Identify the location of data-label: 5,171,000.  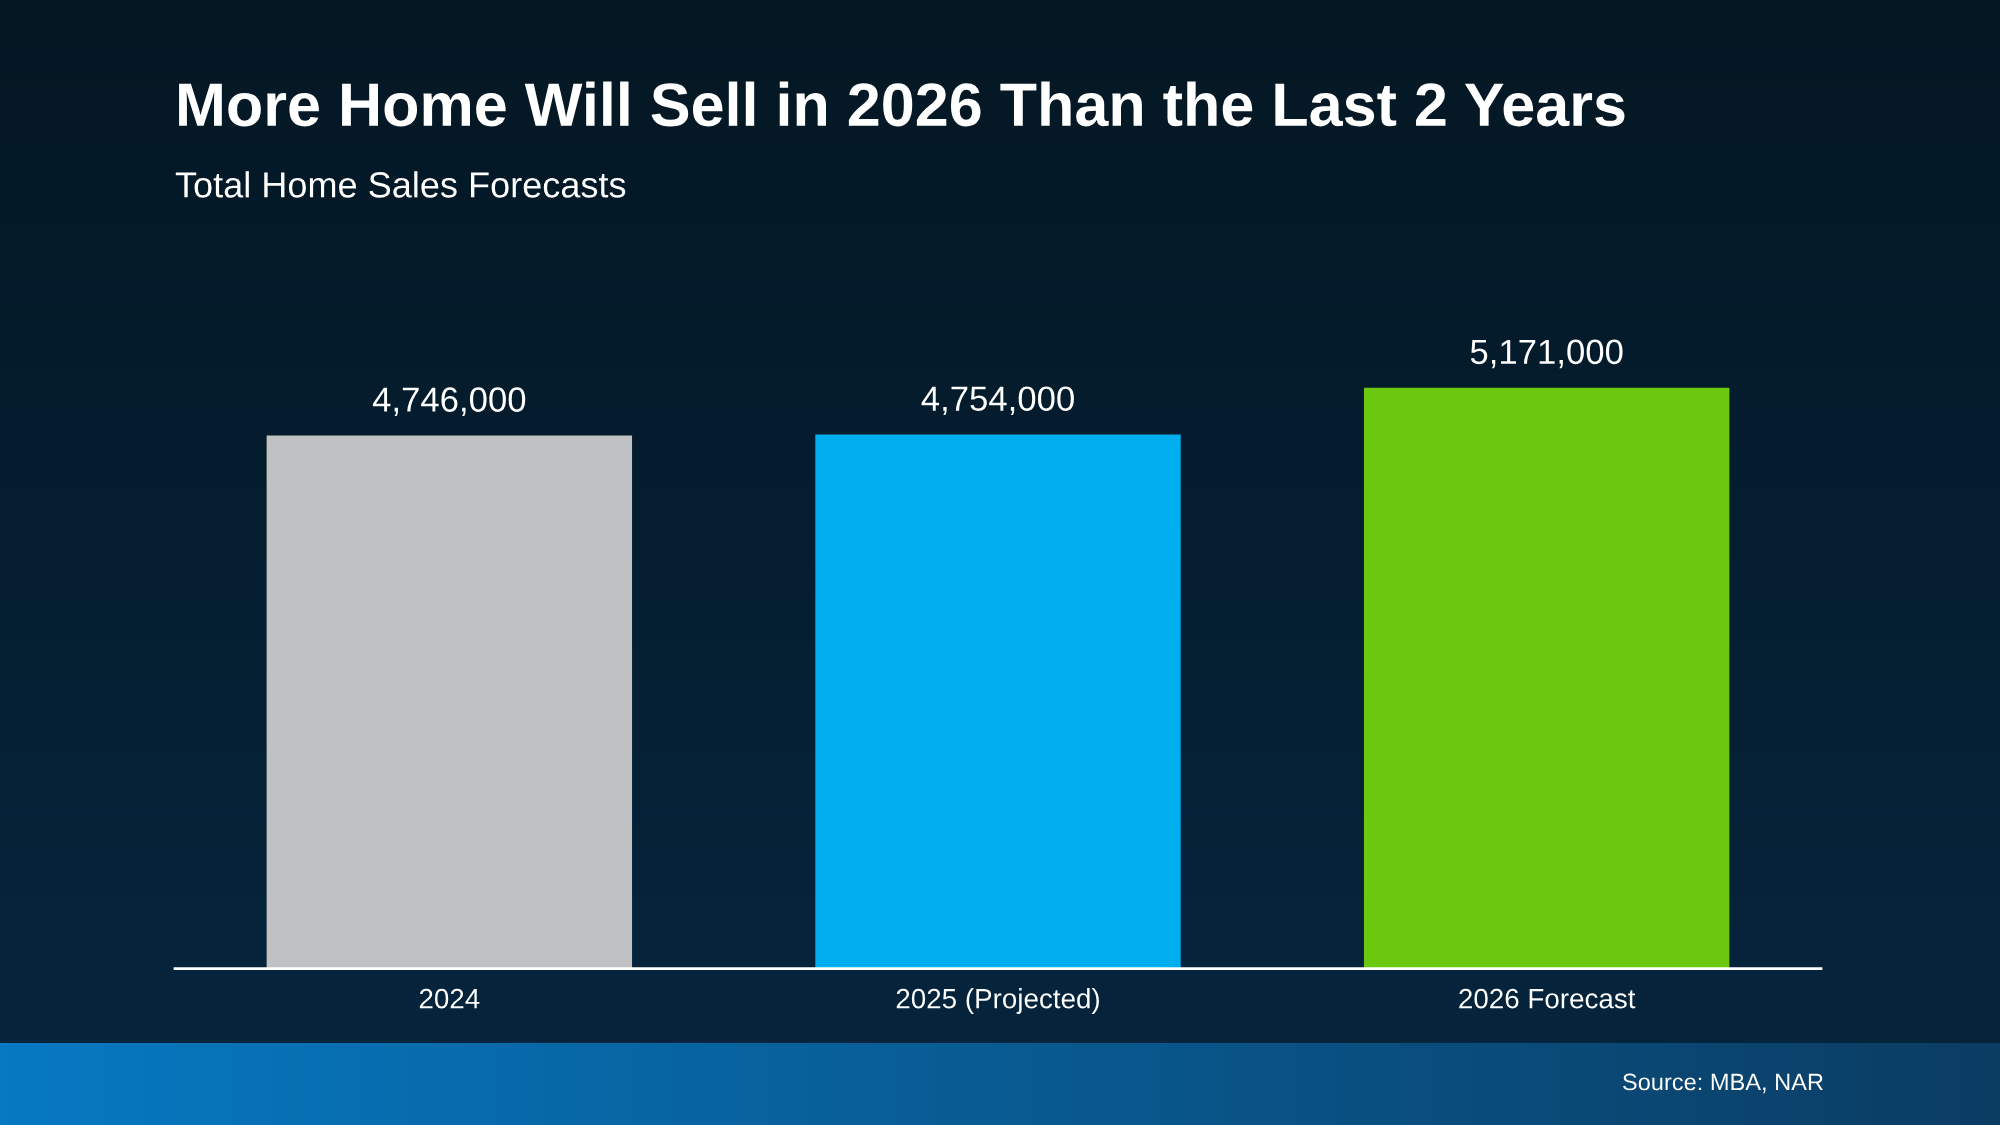
(1546, 354).